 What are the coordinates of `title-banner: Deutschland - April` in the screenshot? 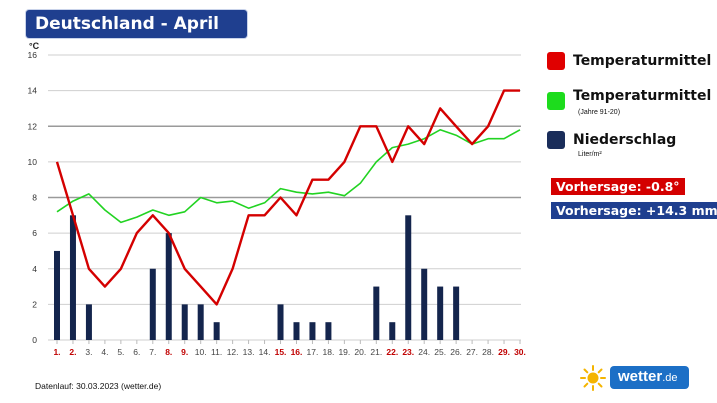 It's located at (136, 24).